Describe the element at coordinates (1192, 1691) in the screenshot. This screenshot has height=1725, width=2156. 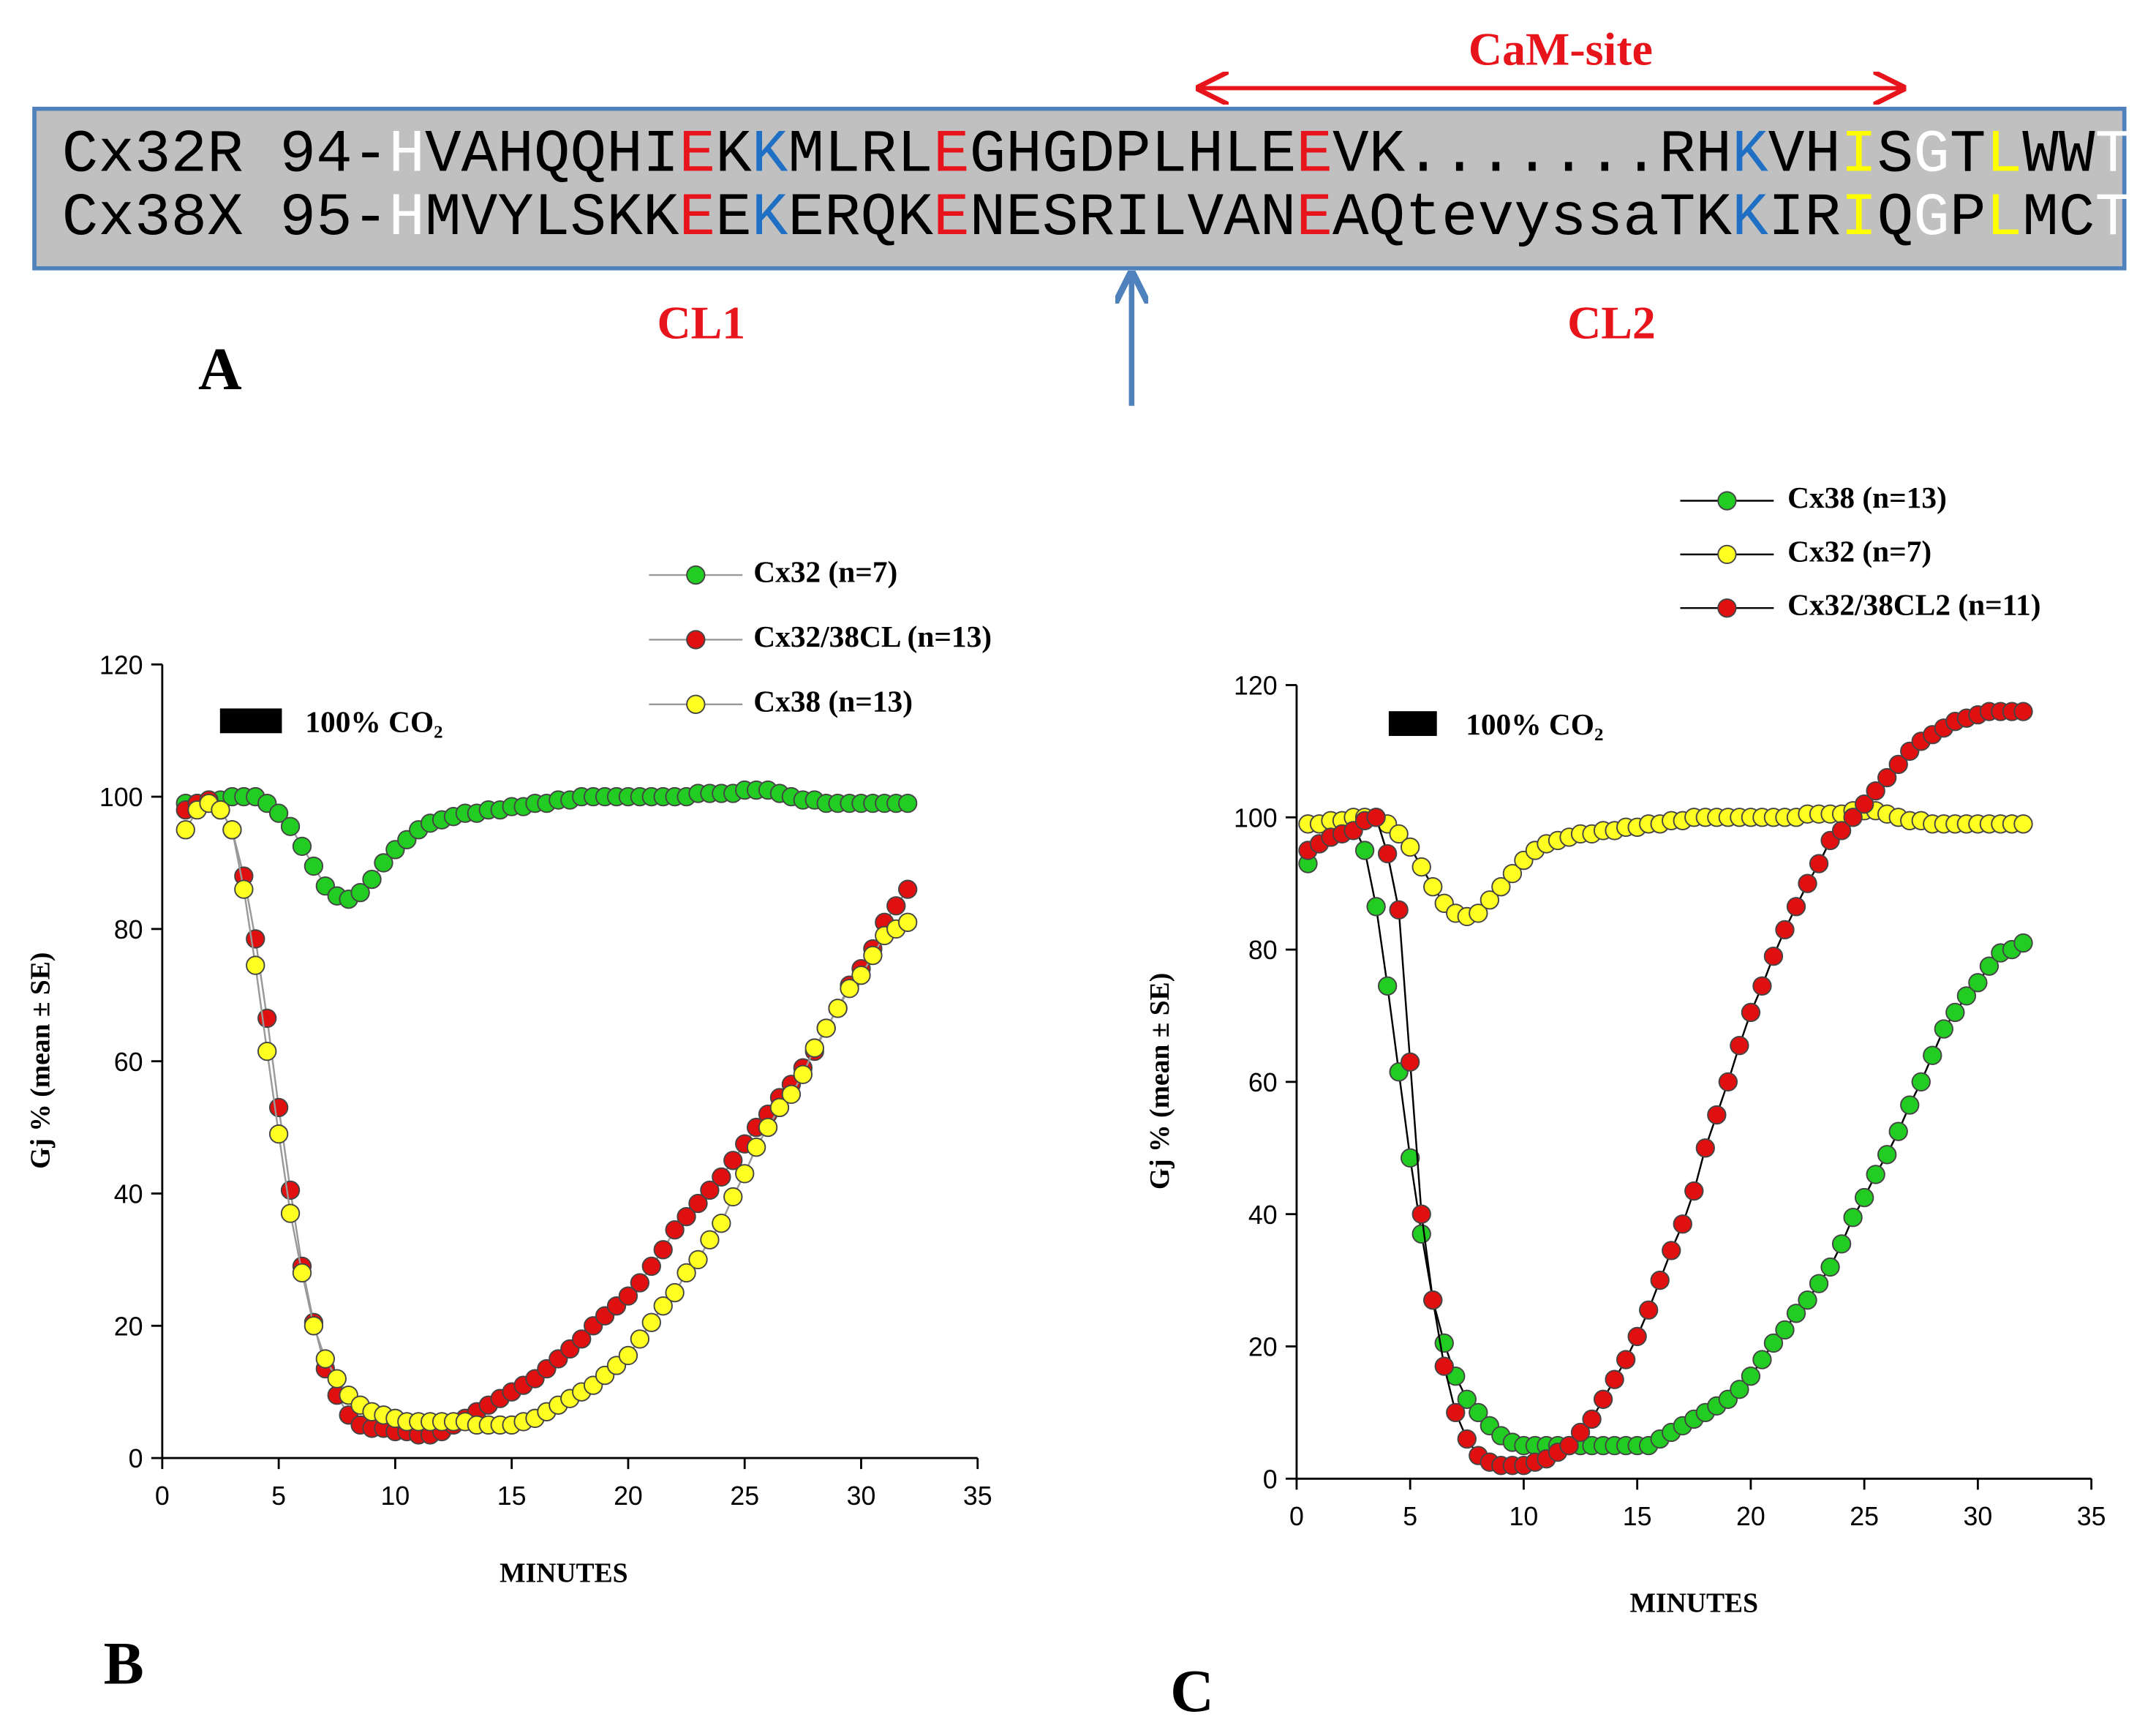
I see `panel-label: C` at that location.